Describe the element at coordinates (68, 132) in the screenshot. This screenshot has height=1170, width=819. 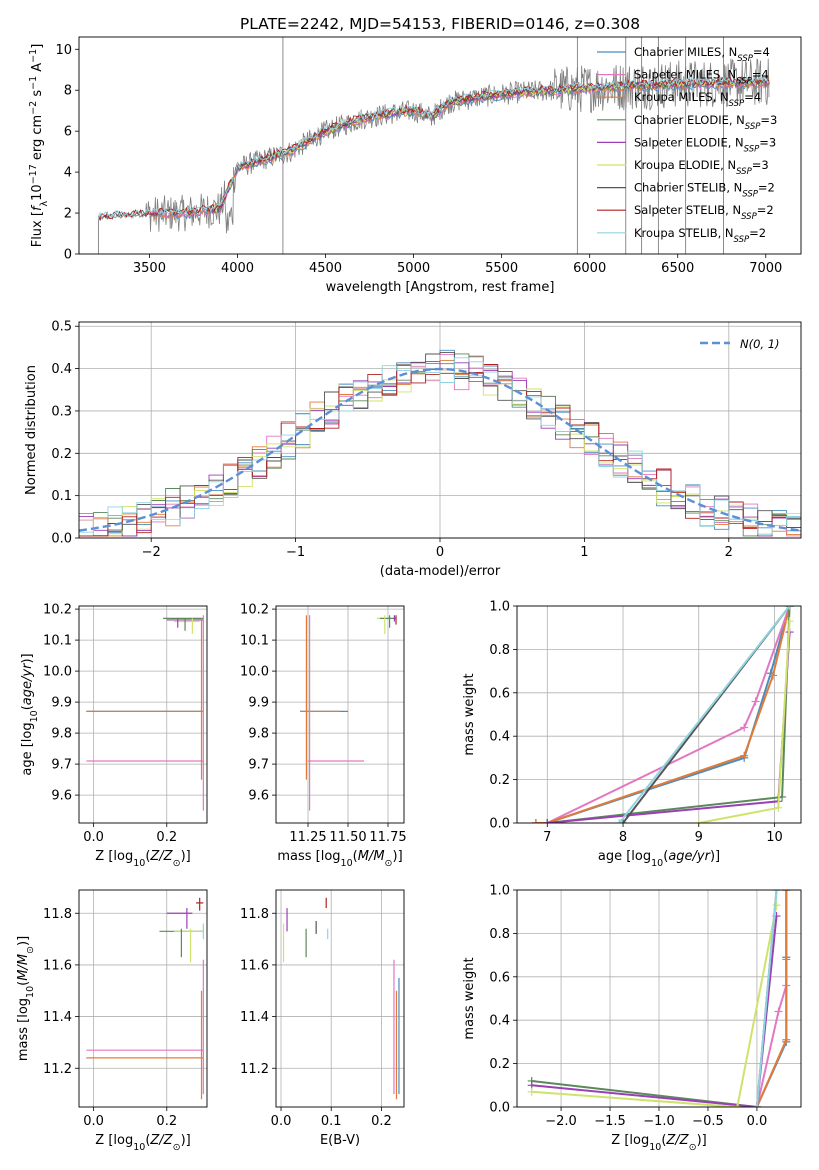
I see `spectrum-ytick-label: 6` at that location.